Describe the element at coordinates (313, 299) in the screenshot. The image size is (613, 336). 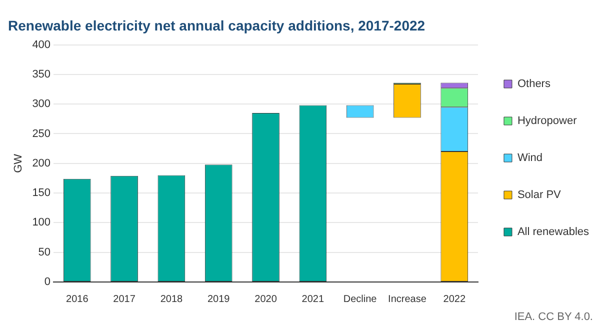
I see `x-tick-label: 2021` at that location.